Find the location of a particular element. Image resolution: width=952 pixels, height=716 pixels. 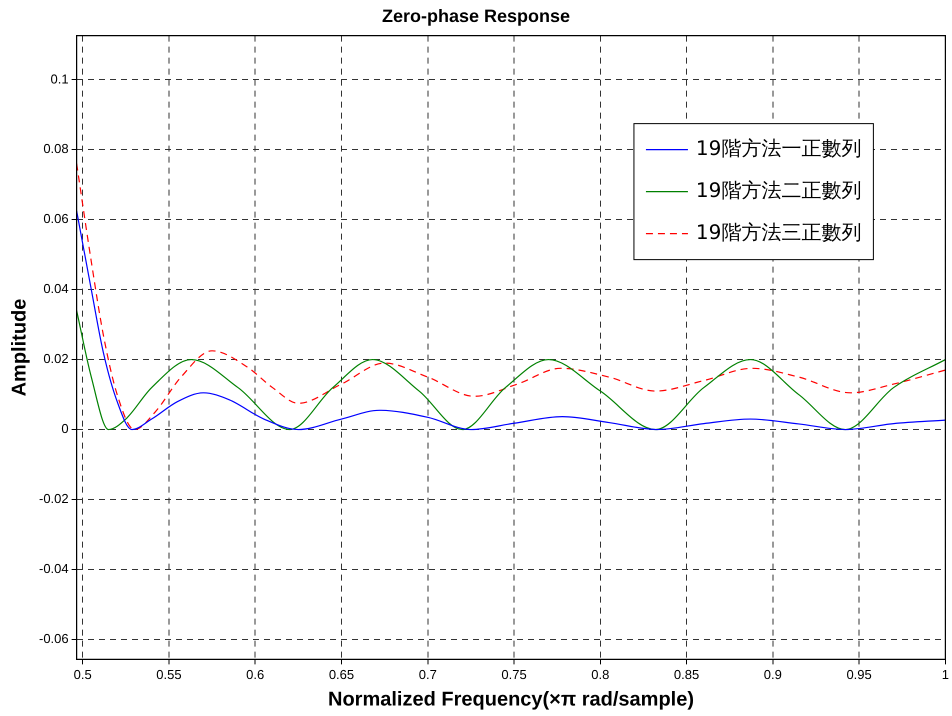

x-tick-label: 0.5 is located at coordinates (83, 674).